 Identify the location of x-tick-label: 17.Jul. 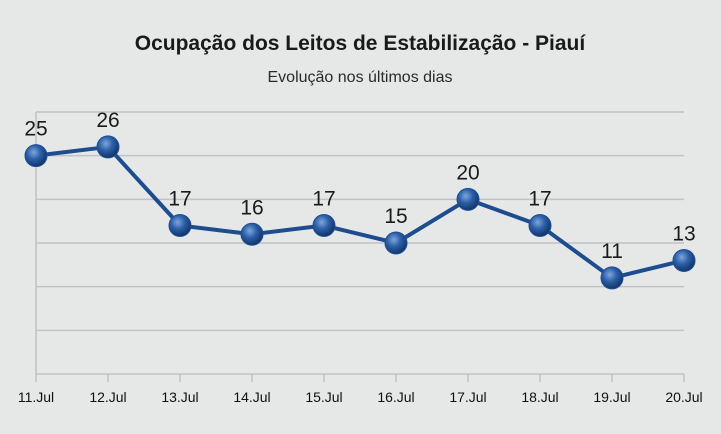
(467, 397).